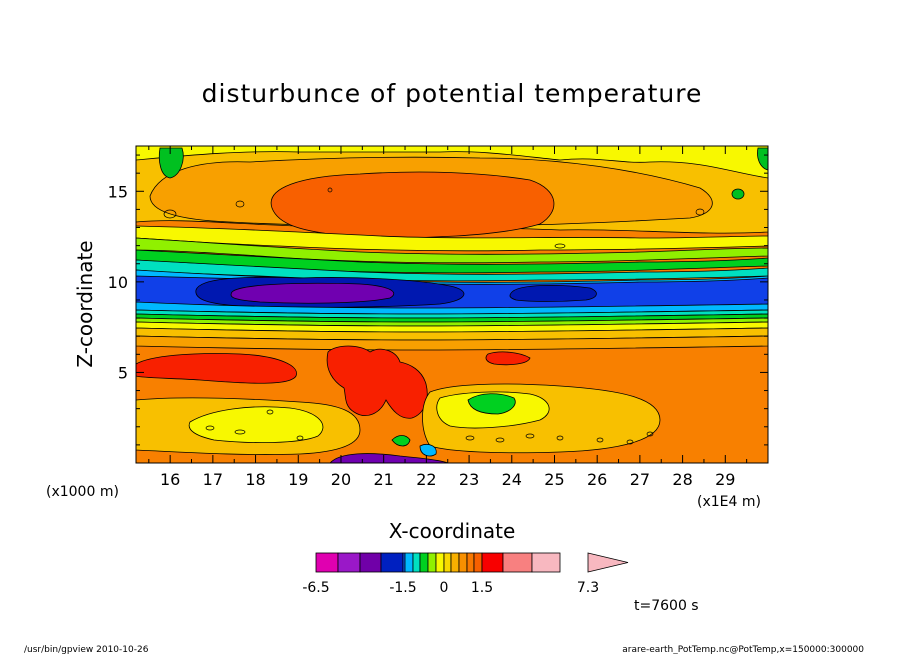  What do you see at coordinates (216, 368) in the screenshot?
I see `region-red-left` at bounding box center [216, 368].